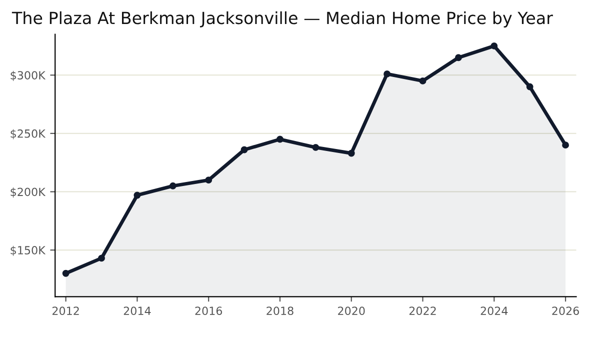 The height and width of the screenshot is (343, 599). Describe the element at coordinates (28, 75) in the screenshot. I see `y-tick-label: $300K` at that location.